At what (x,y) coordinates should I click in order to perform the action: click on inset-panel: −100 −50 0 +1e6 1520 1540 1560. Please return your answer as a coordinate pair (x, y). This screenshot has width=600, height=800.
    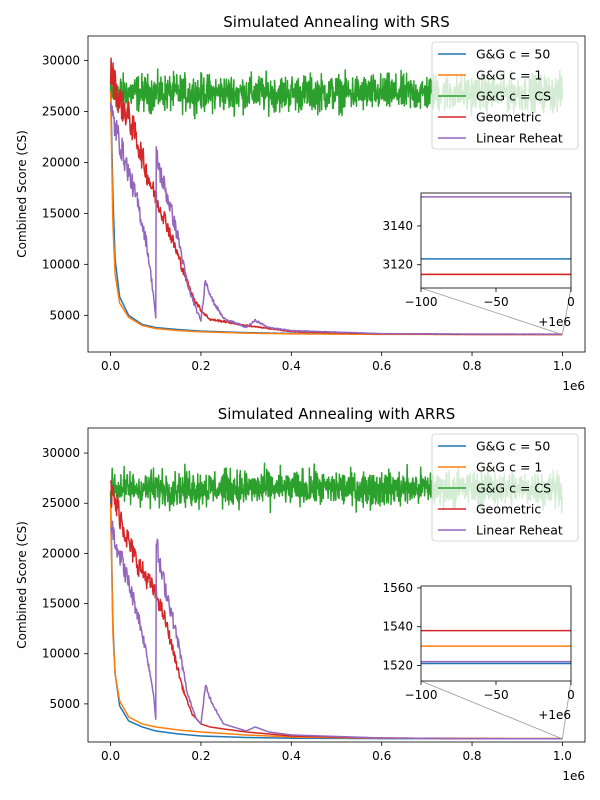
    Looking at the image, I should click on (478, 651).